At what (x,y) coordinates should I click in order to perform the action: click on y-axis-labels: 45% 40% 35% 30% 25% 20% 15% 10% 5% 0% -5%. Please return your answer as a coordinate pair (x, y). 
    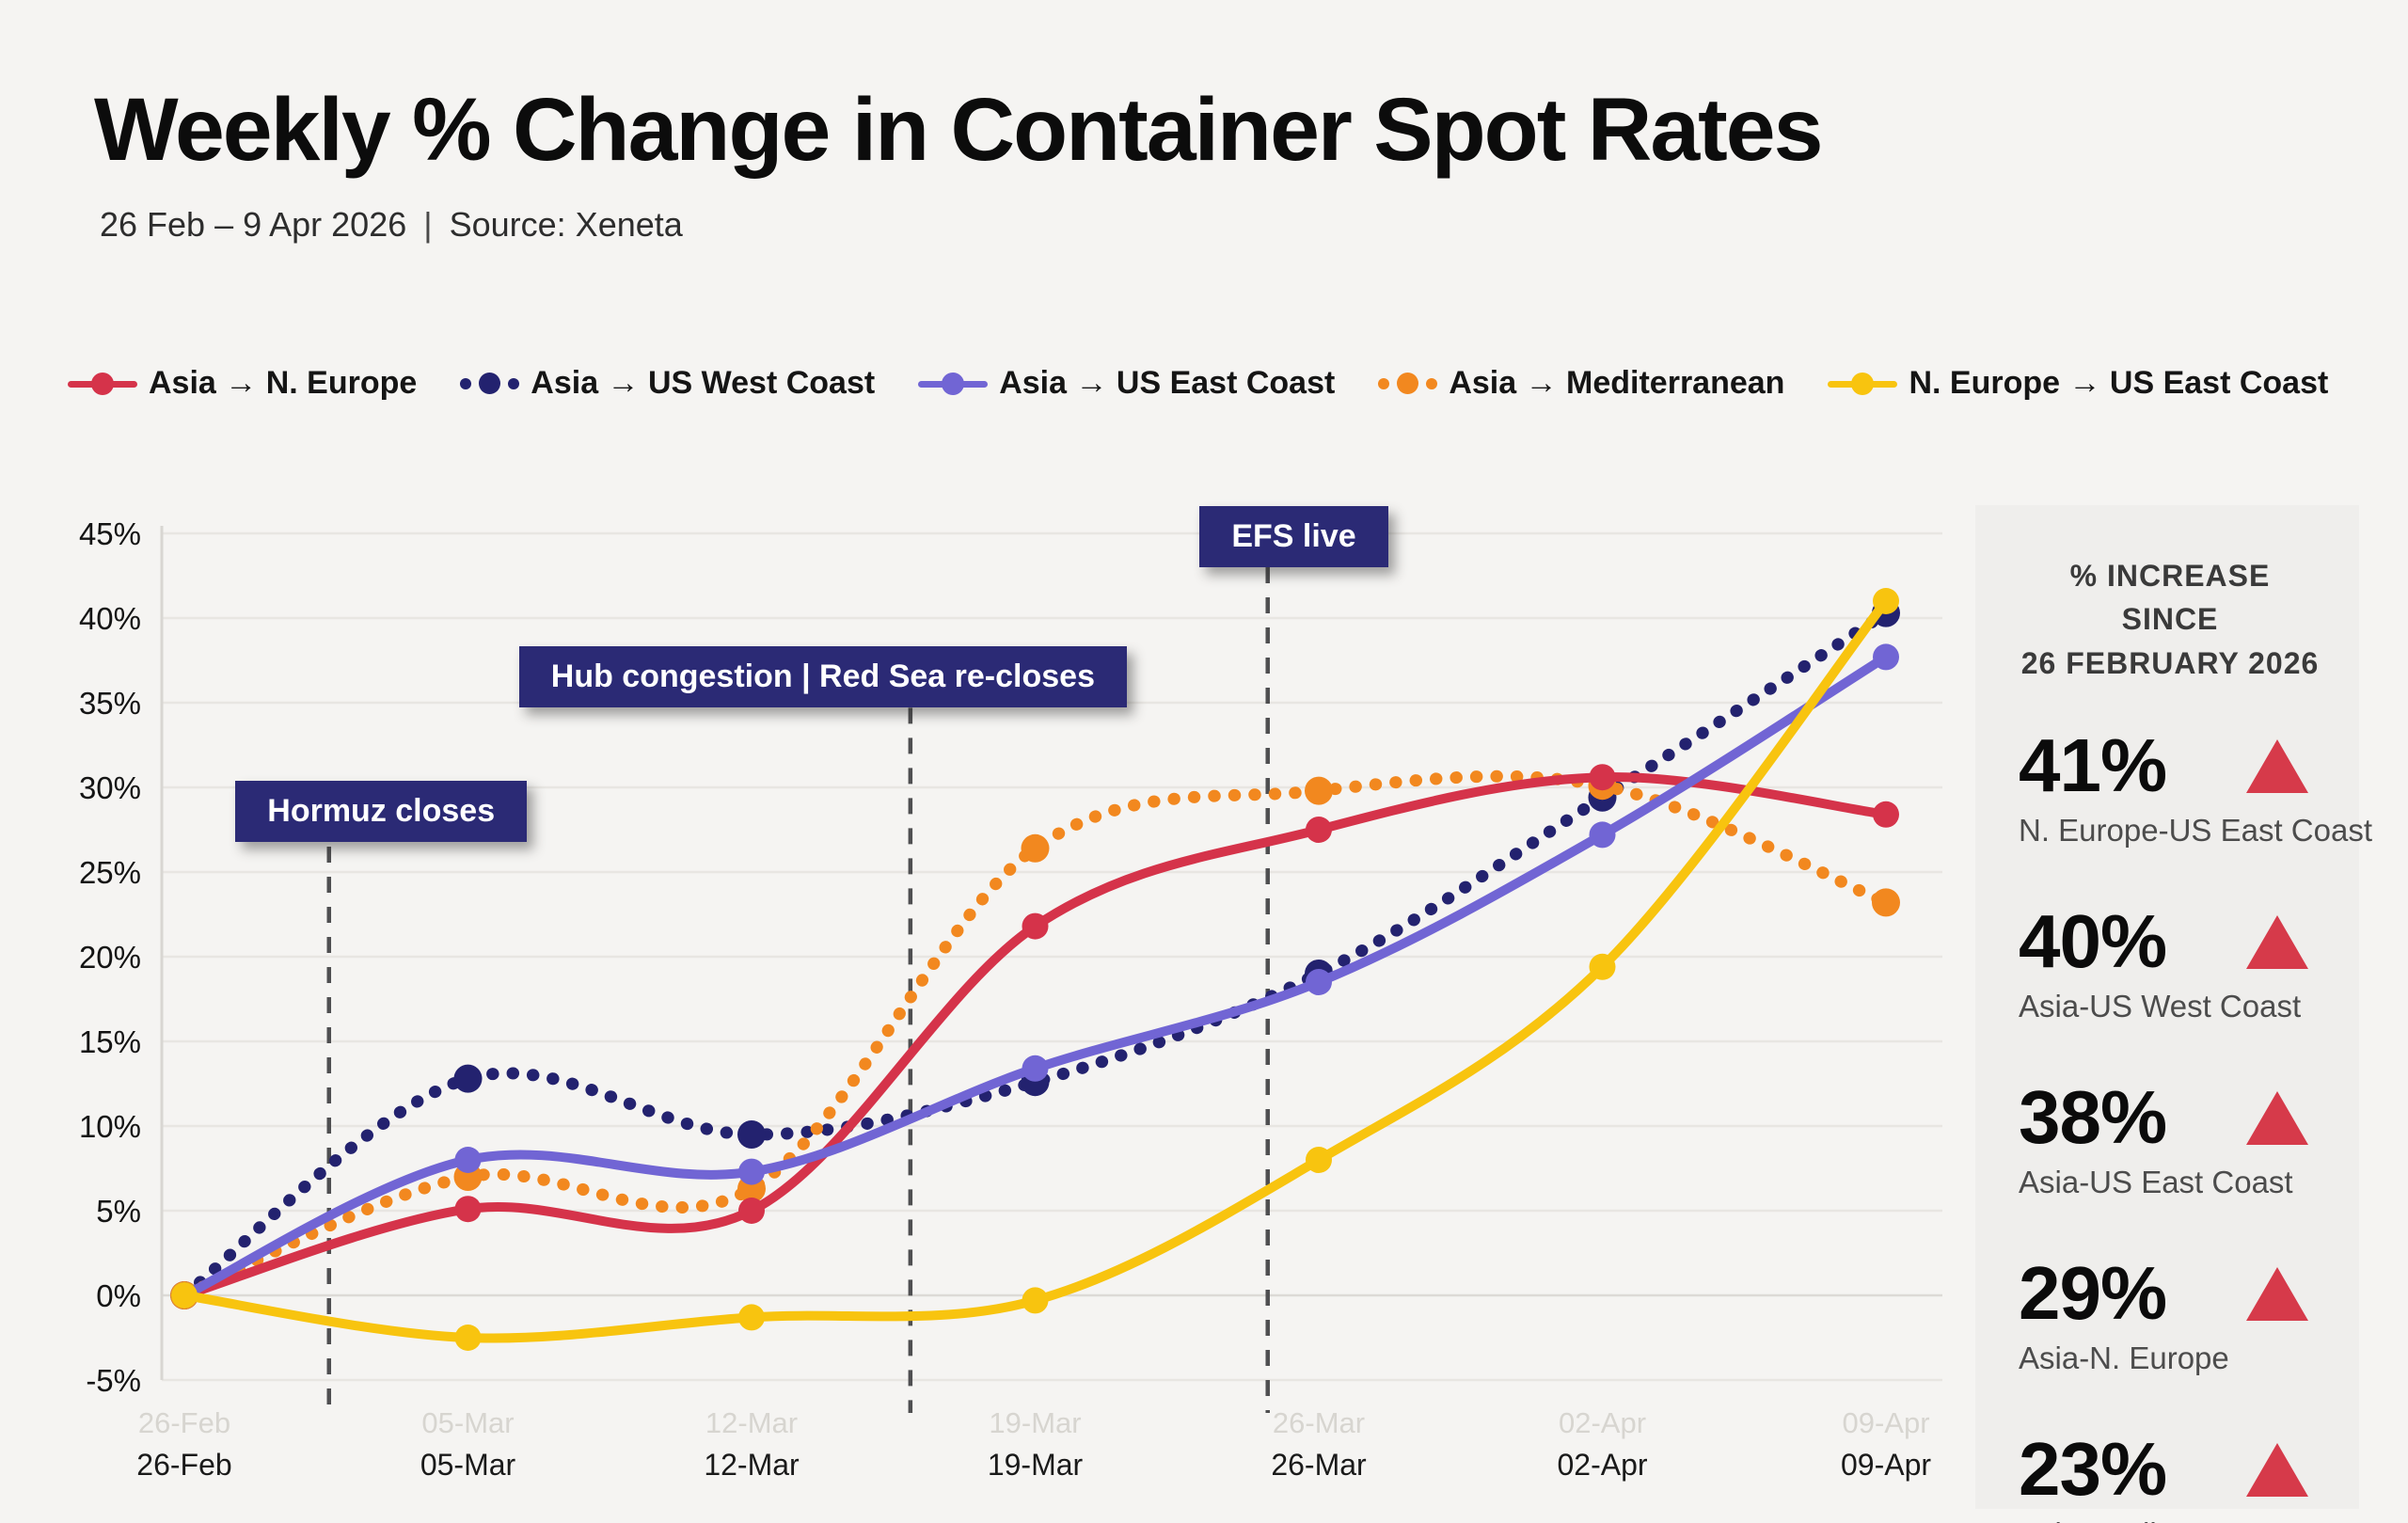
    Looking at the image, I should click on (110, 957).